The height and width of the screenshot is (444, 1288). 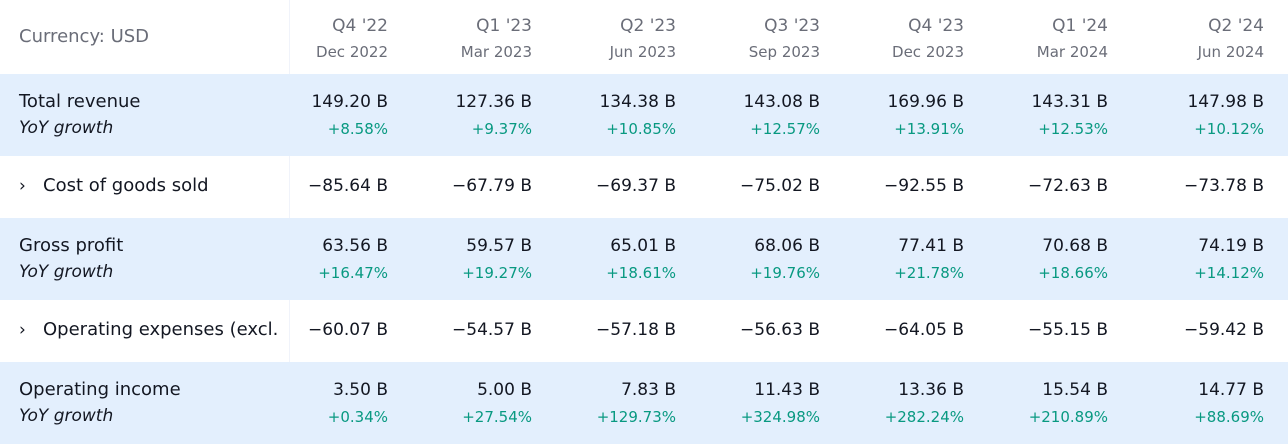 I want to click on header-label-cell: Currency: USD, so click(x=145, y=37).